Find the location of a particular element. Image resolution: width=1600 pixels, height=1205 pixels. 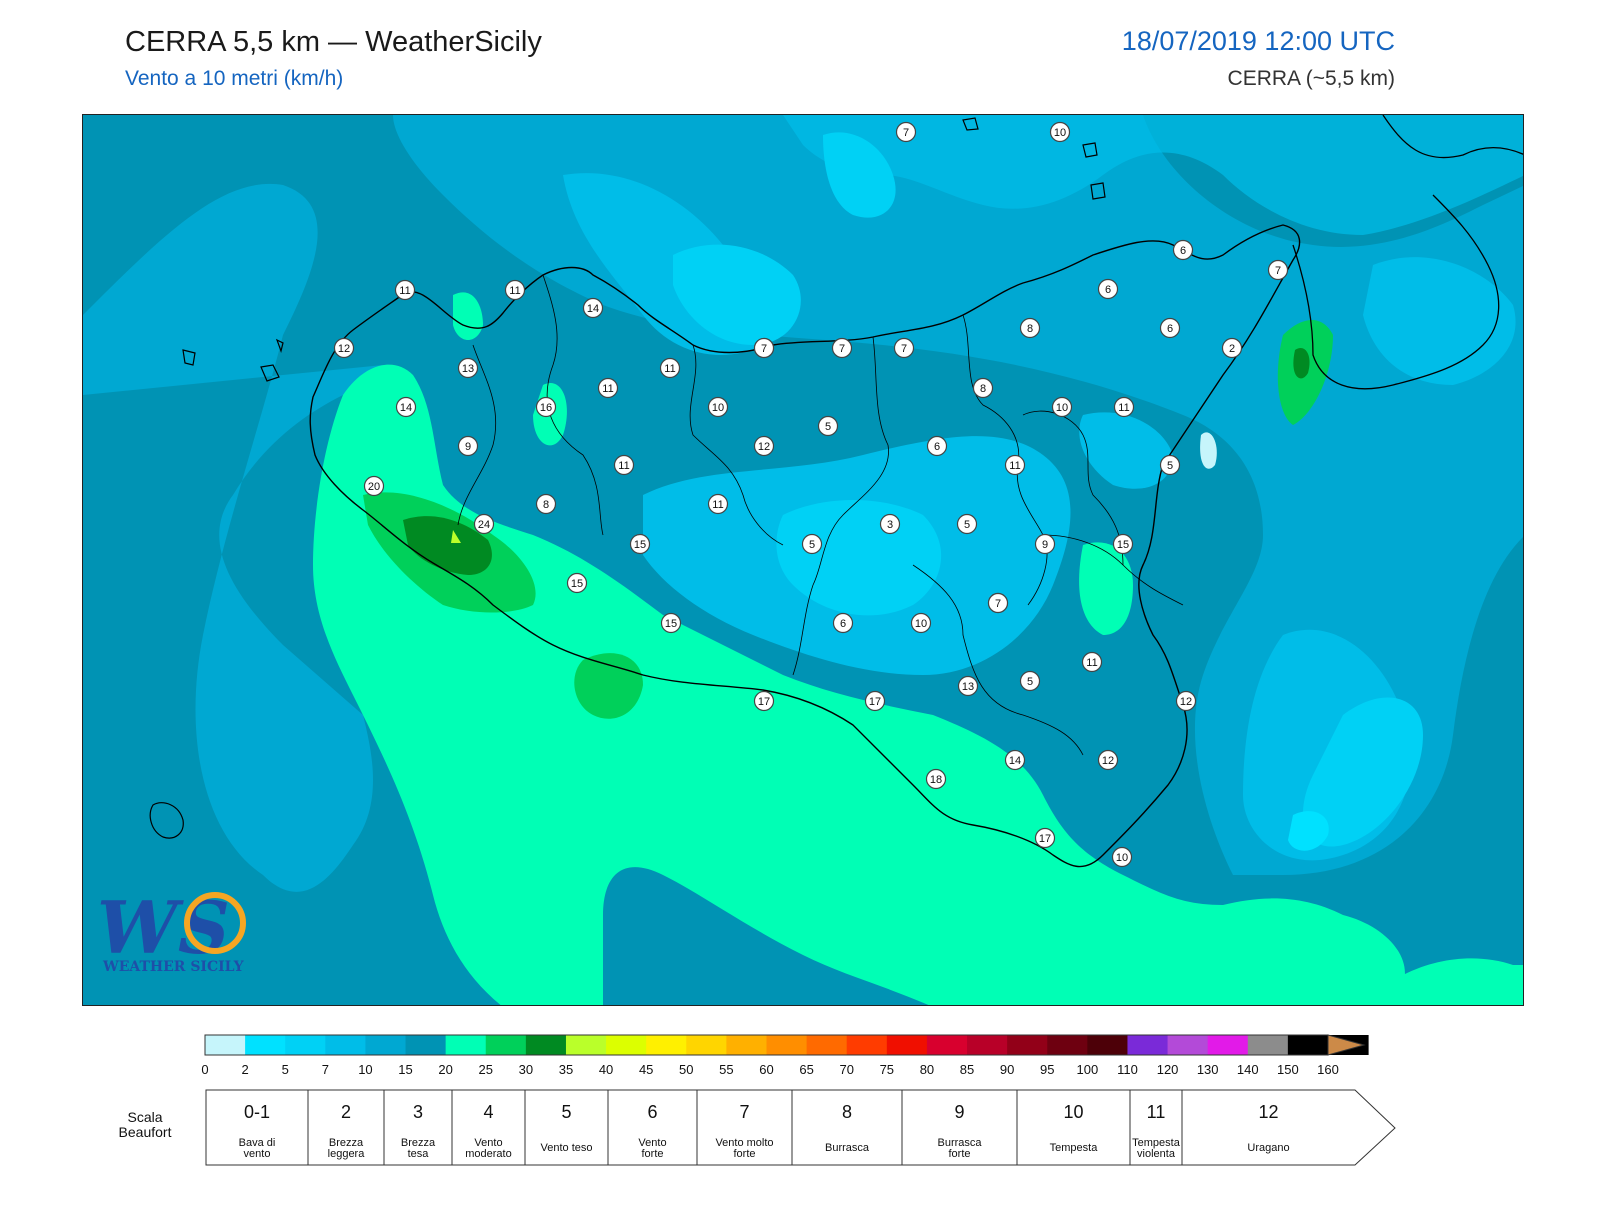

colorbar-tick-label: 5 is located at coordinates (285, 1069).